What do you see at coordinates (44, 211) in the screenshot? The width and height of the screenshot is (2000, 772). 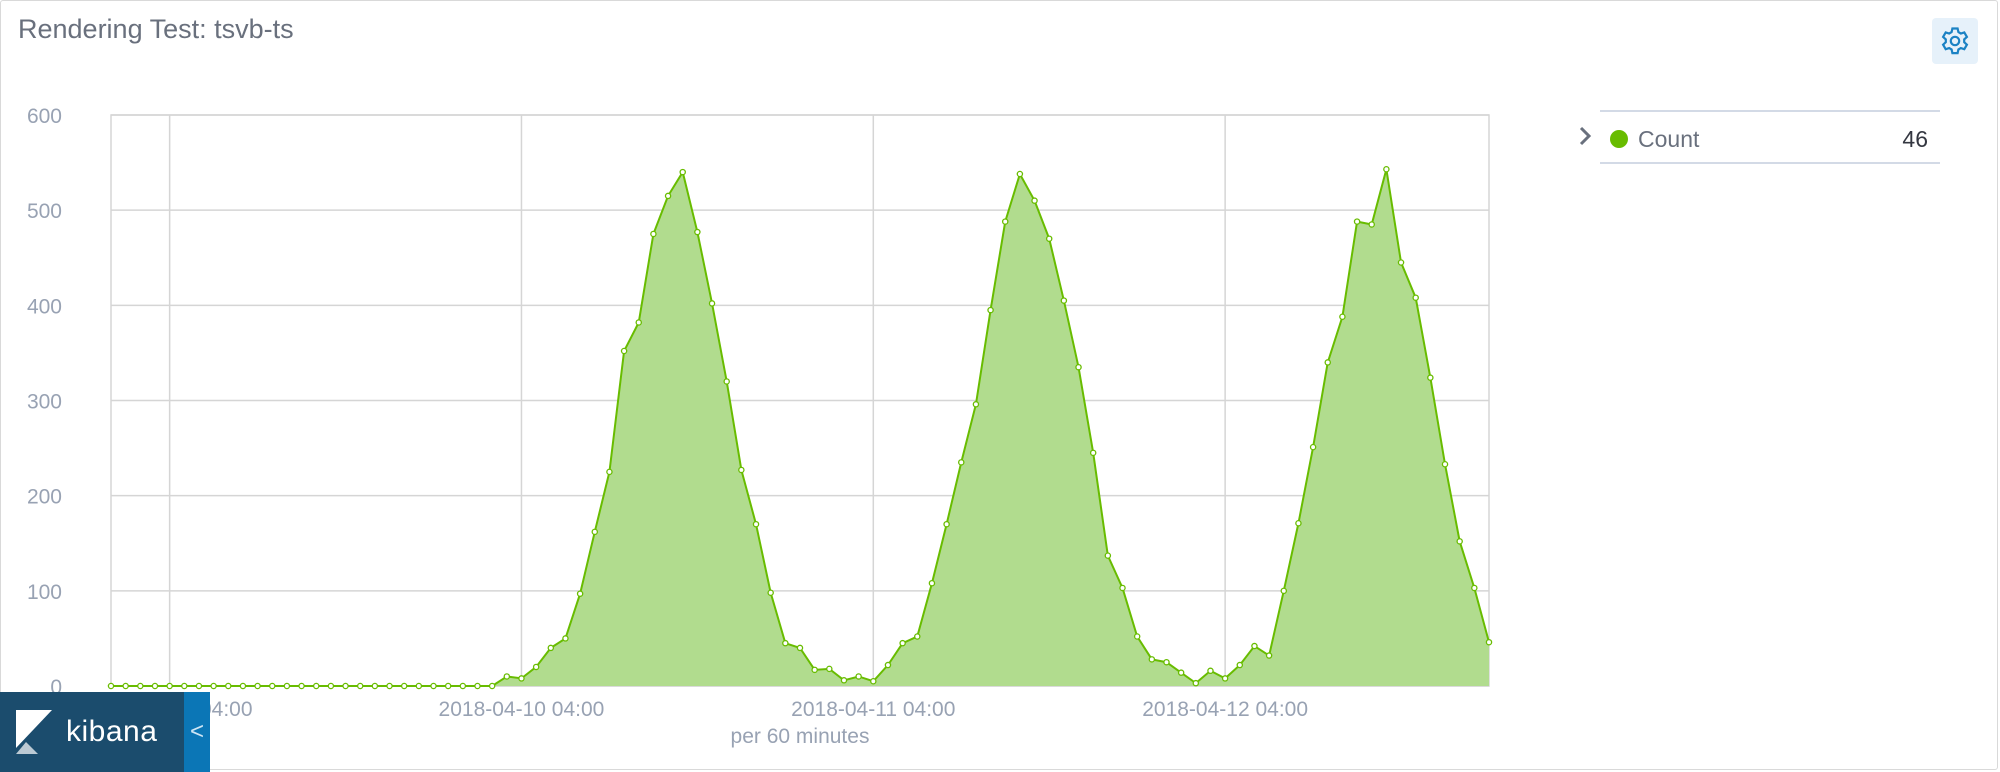 I see `y-tick-label: 500` at bounding box center [44, 211].